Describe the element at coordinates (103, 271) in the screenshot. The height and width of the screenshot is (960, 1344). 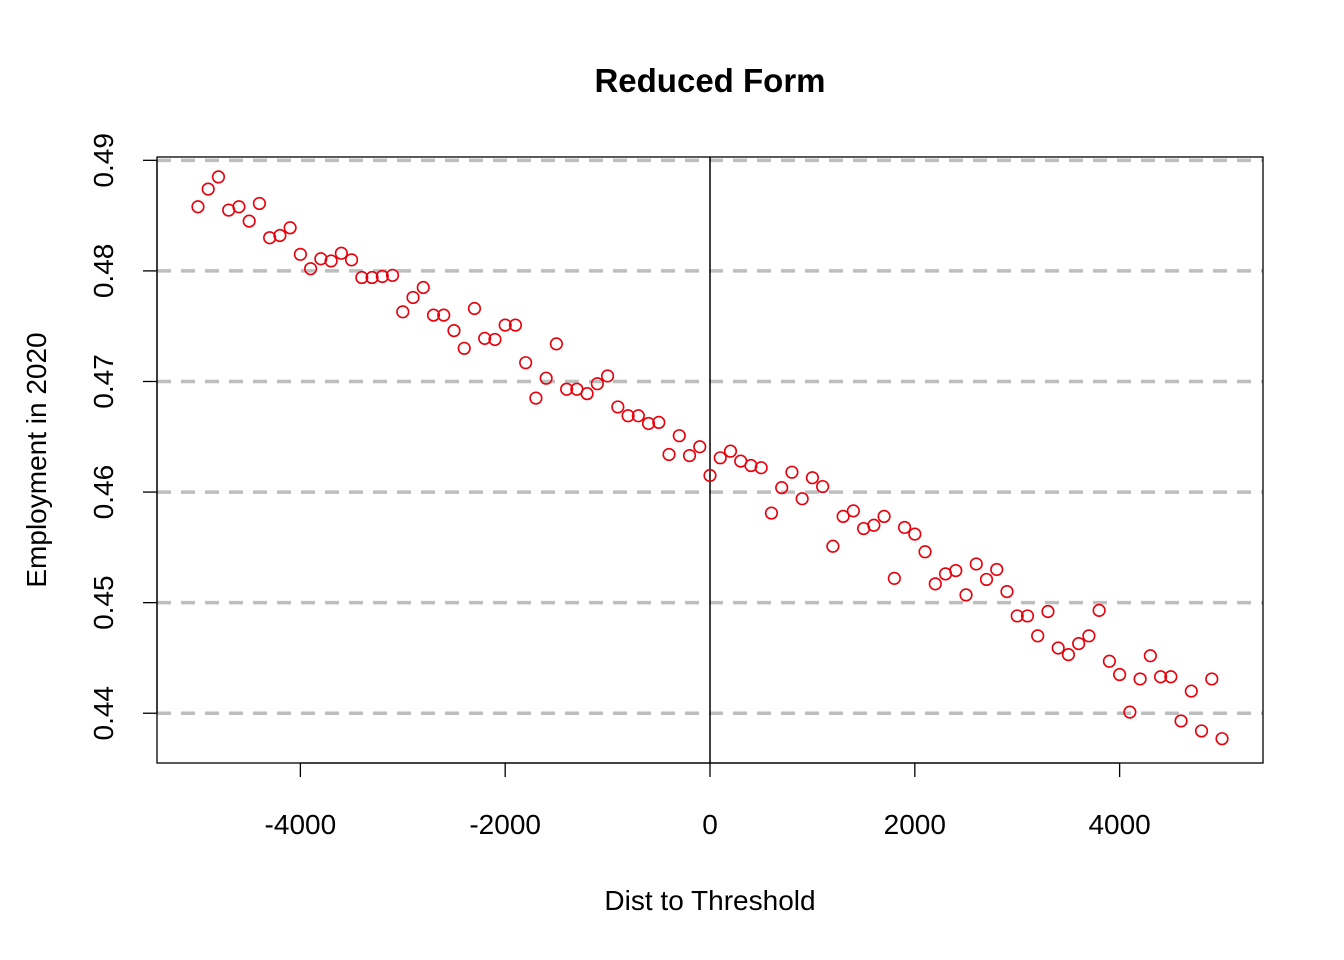
I see `y-tick-label: 0.48` at that location.